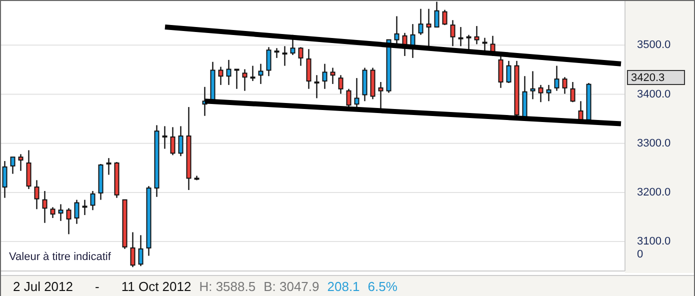  I want to click on y-tick-label: 3400.0, so click(654, 94).